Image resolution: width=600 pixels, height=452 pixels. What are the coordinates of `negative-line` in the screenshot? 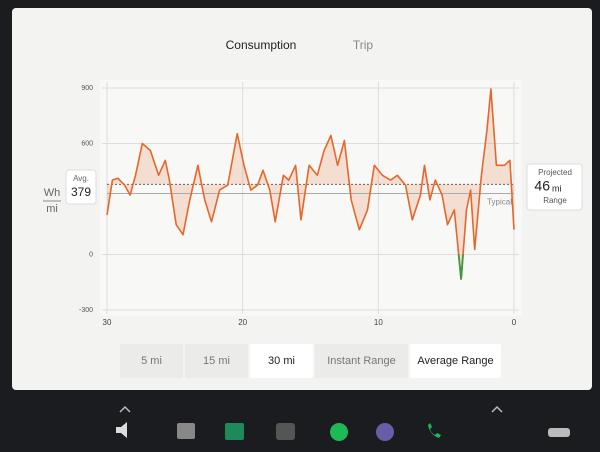 It's located at (460, 267).